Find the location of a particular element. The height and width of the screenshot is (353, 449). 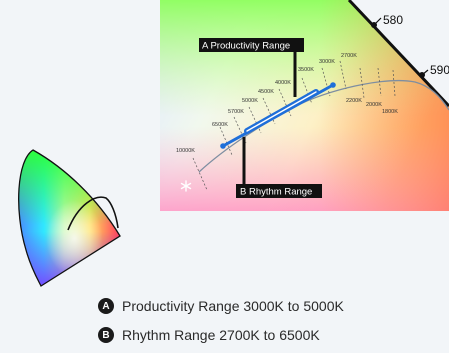

cie-gamut-inset is located at coordinates (69, 218).